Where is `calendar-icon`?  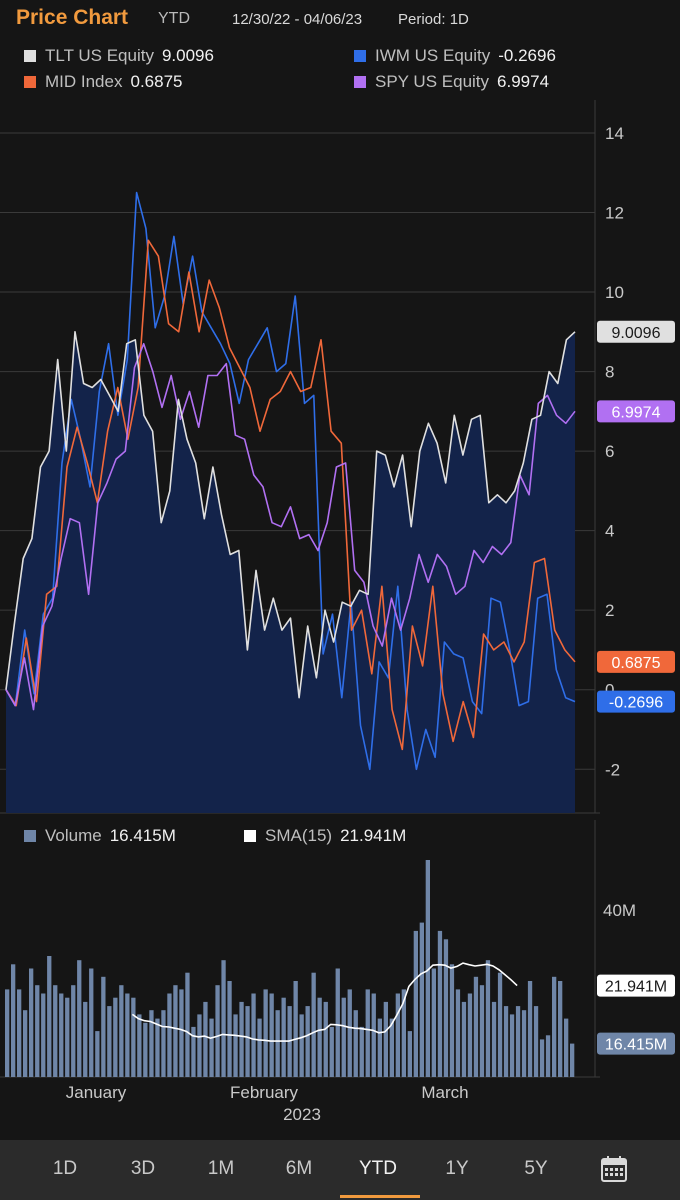 calendar-icon is located at coordinates (614, 1169).